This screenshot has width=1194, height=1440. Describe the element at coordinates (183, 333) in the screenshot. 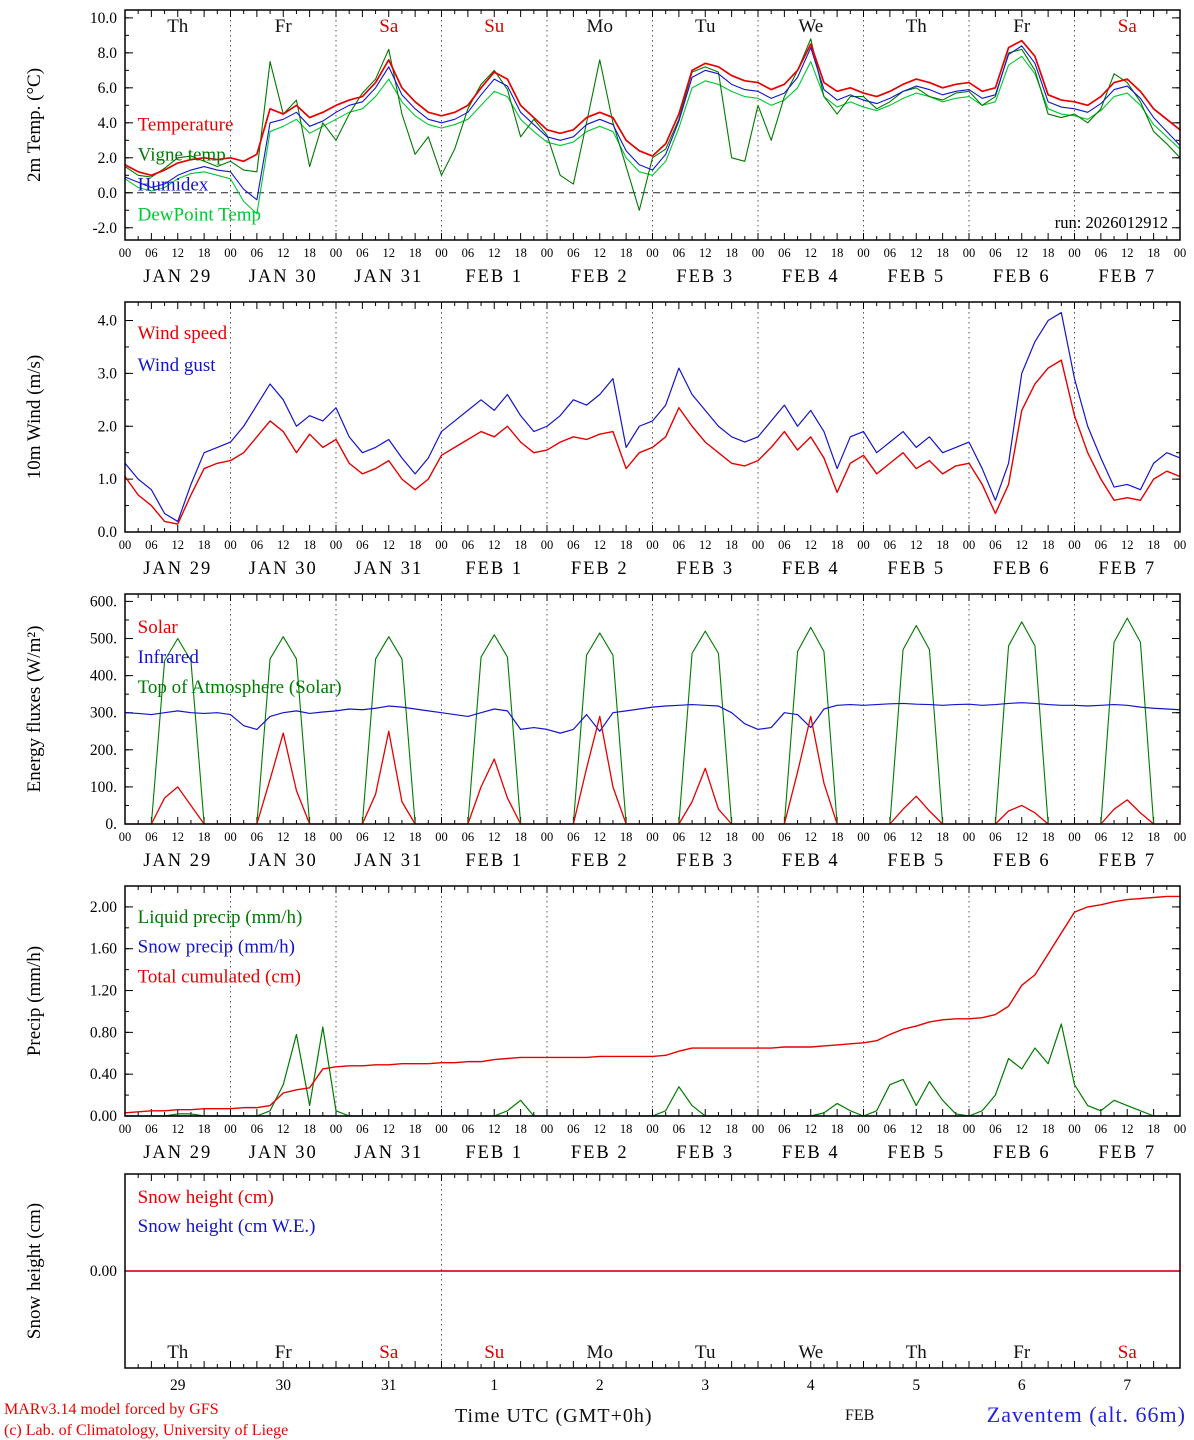

I see `legend-wind-speed: Wind speed` at that location.